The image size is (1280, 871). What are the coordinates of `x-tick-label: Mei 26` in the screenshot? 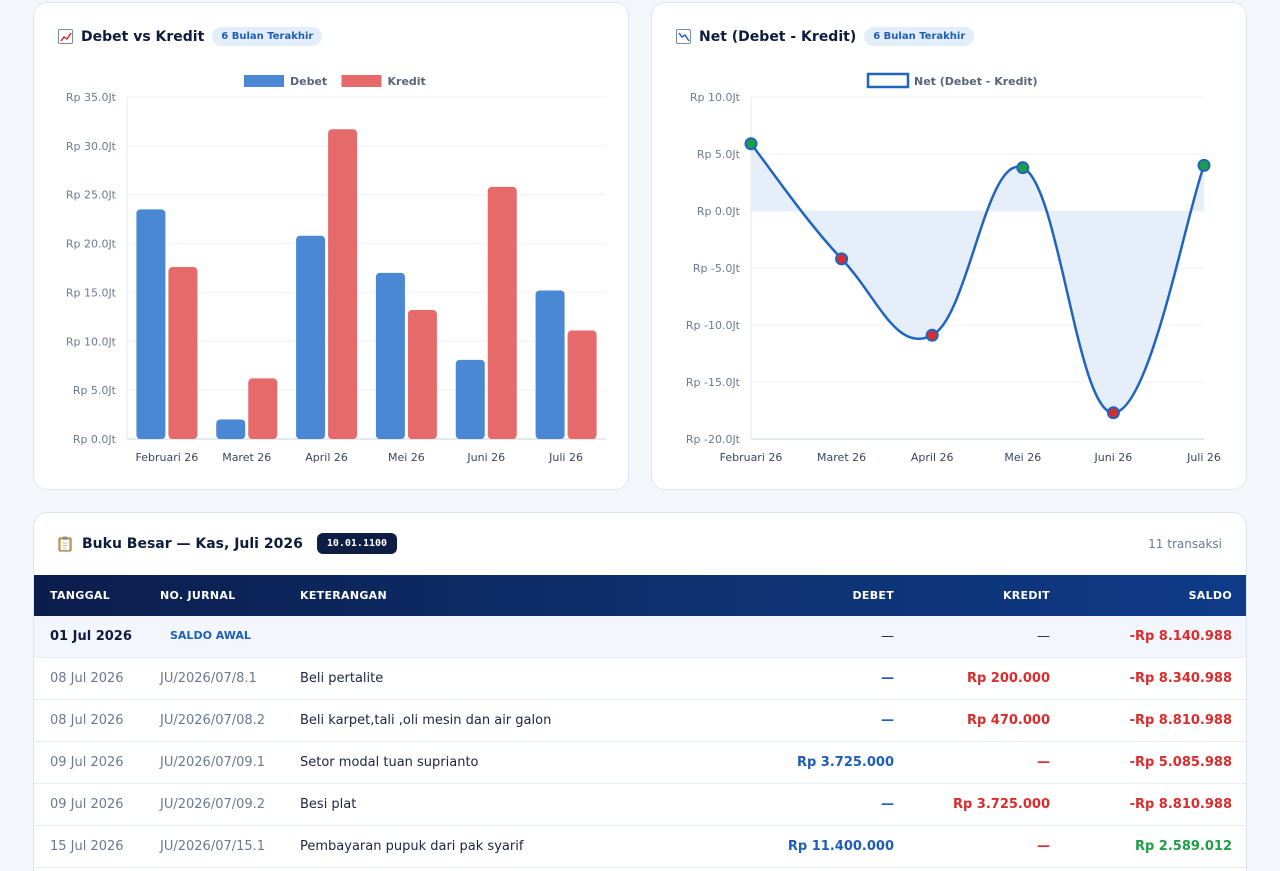 It's located at (1022, 457).